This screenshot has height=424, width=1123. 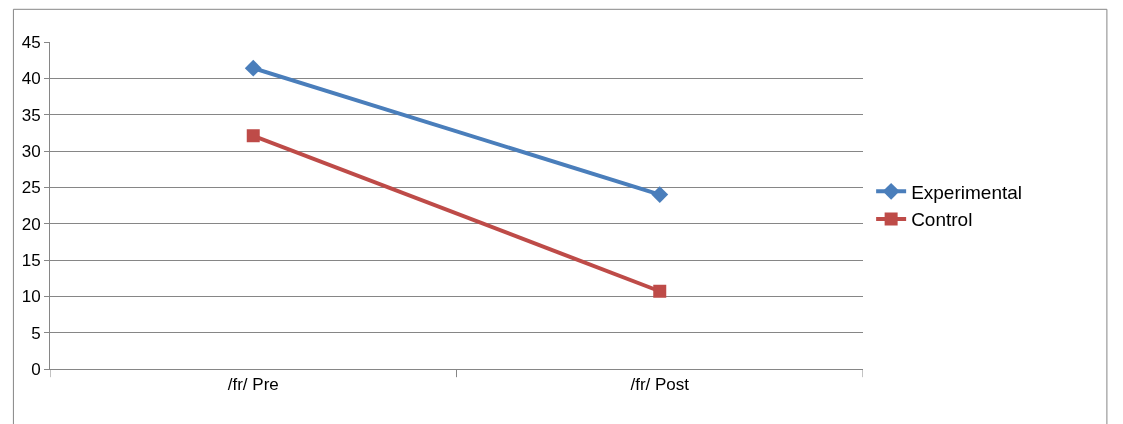 What do you see at coordinates (967, 192) in the screenshot?
I see `legend-label: Experimental` at bounding box center [967, 192].